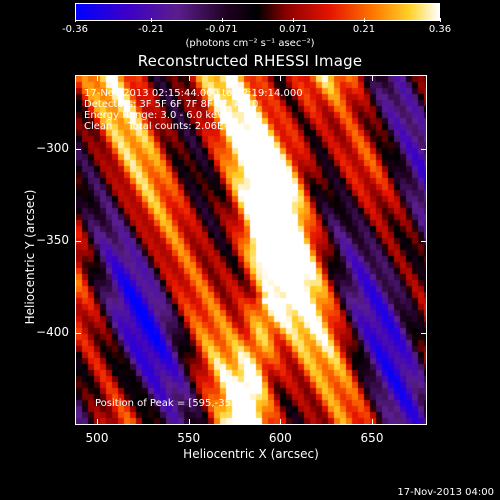 This screenshot has width=500, height=500. What do you see at coordinates (151, 29) in the screenshot?
I see `colorbar-tick-label: -0.21` at bounding box center [151, 29].